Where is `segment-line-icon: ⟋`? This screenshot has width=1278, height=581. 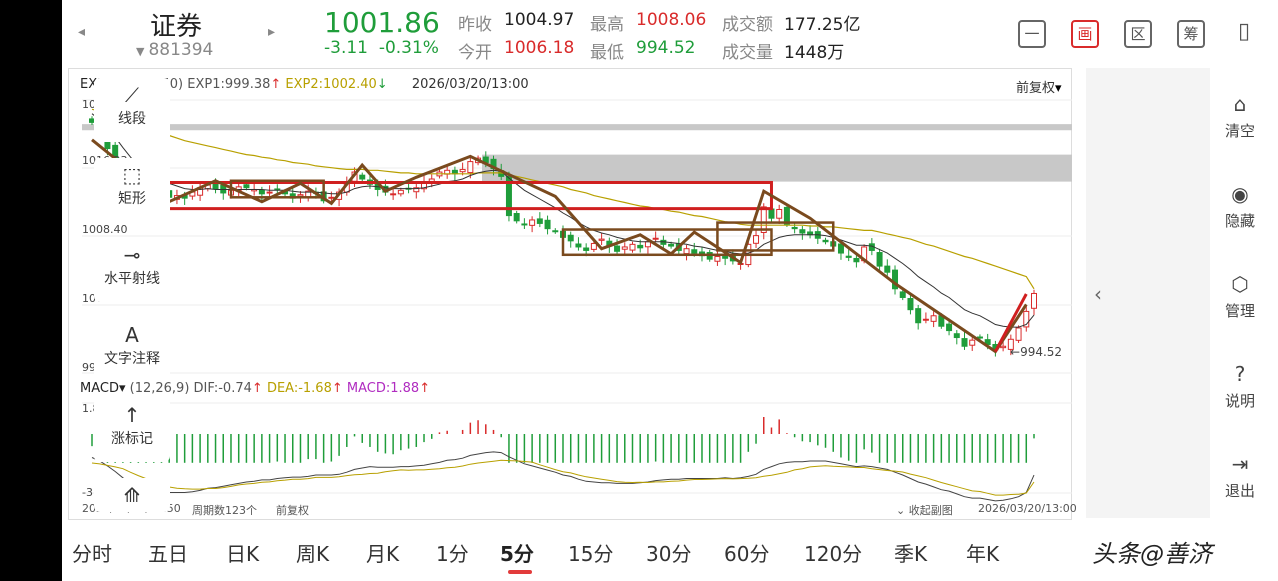 segment-line-icon: ⟋ is located at coordinates (132, 95).